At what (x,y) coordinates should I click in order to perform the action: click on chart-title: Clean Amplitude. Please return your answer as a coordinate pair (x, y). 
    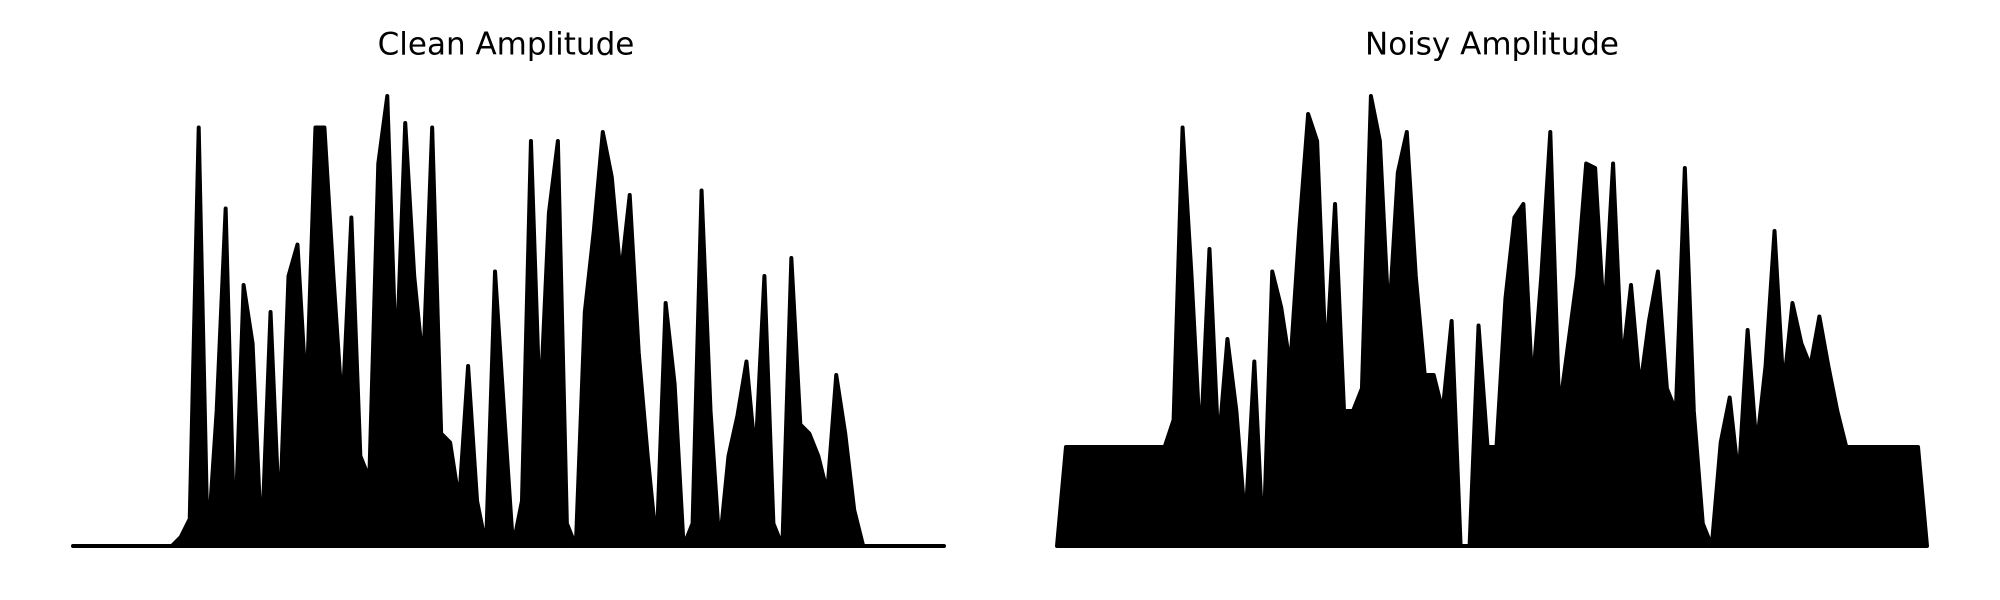
    Looking at the image, I should click on (506, 45).